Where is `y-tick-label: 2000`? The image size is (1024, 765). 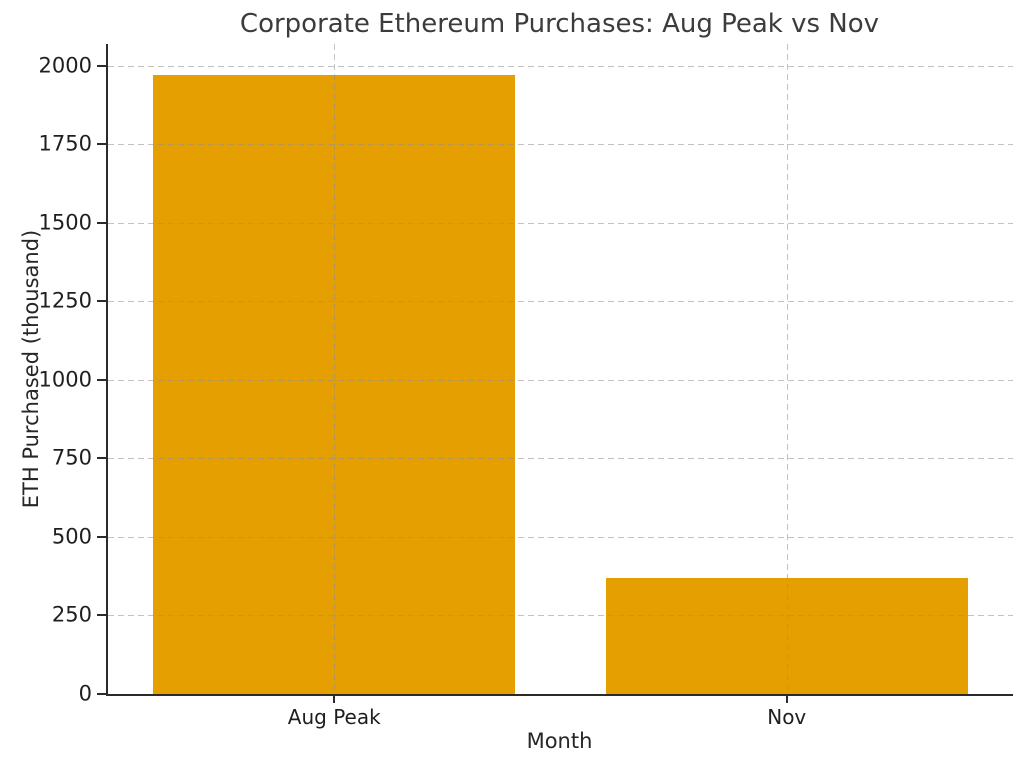
y-tick-label: 2000 is located at coordinates (65, 65).